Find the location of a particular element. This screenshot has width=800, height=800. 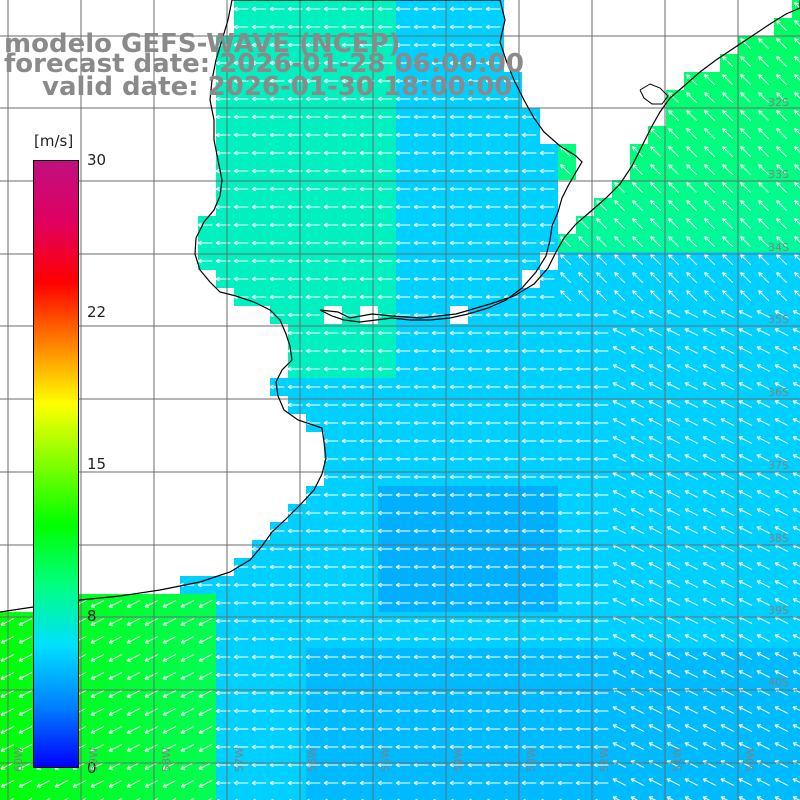

lat-label-36s: 36S is located at coordinates (778, 392).